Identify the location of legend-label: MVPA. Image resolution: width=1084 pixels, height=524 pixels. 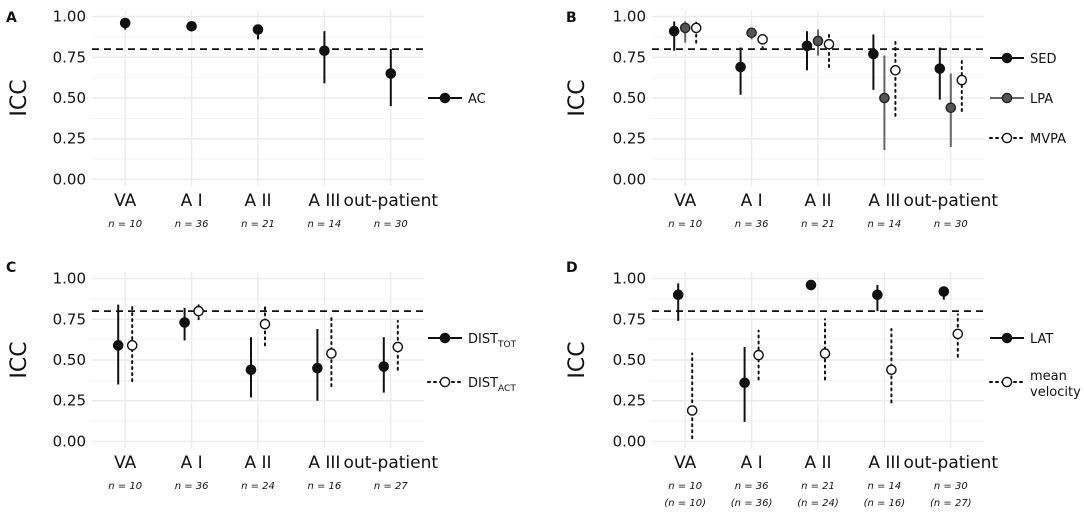
(1048, 139).